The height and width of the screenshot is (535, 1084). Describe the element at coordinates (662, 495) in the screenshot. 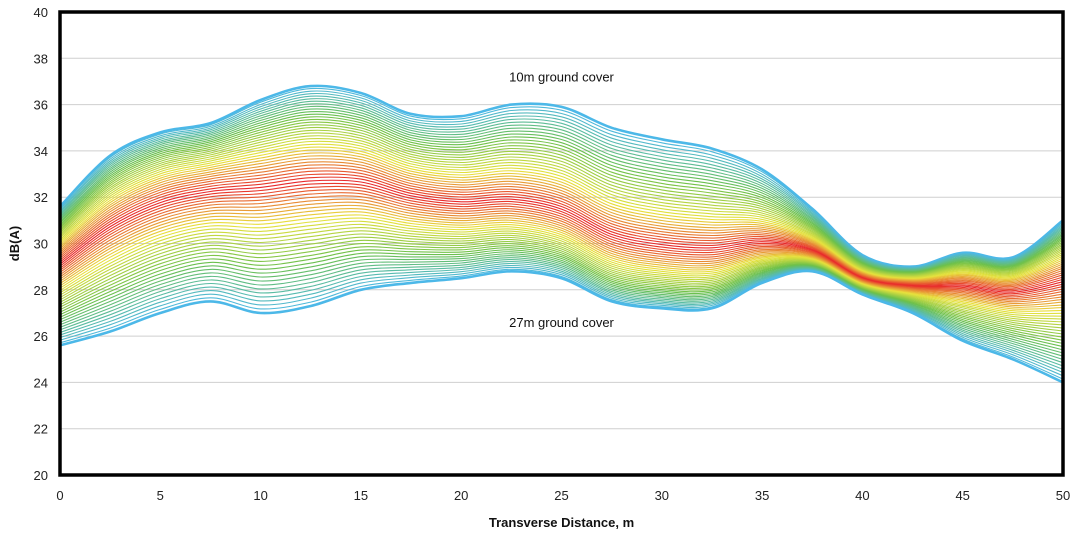

I see `x-tick-label: 30` at that location.